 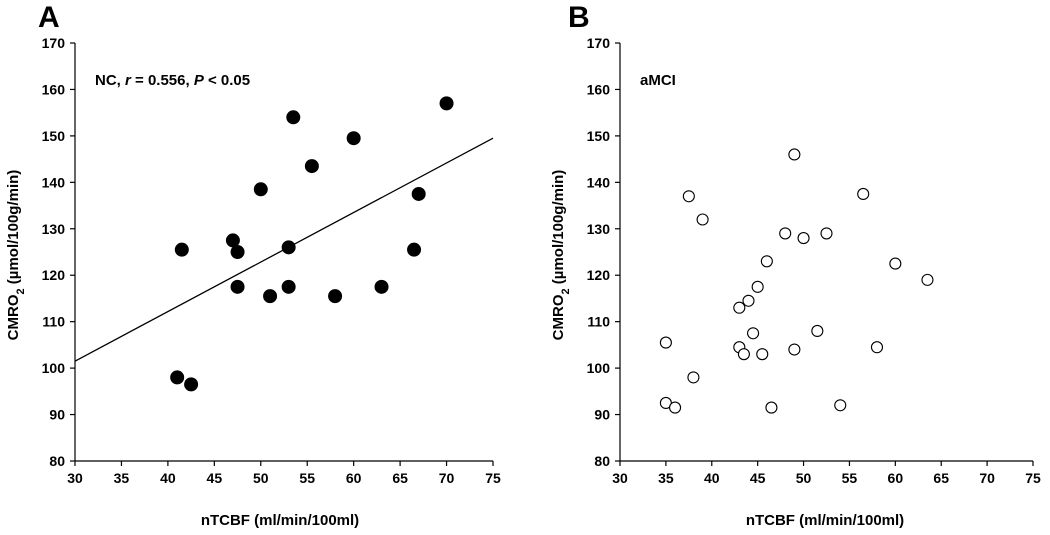 What do you see at coordinates (49, 17) in the screenshot?
I see `panel-letter-a: A` at bounding box center [49, 17].